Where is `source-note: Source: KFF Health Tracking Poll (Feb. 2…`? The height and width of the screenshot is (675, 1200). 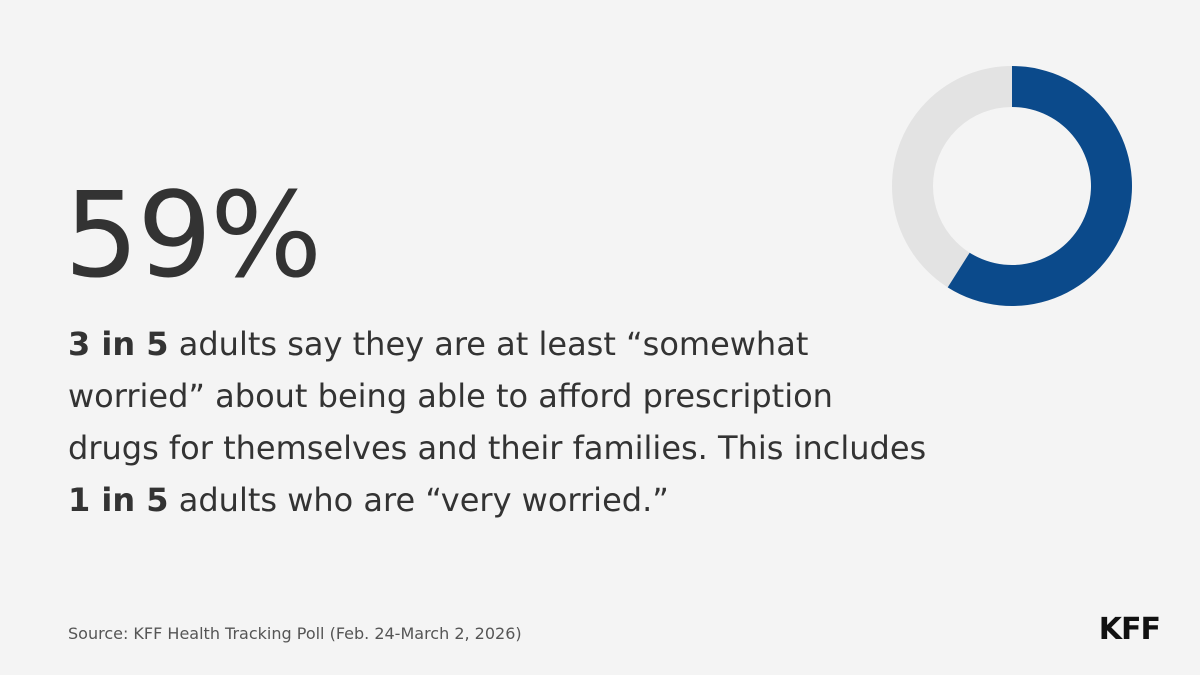
source-note: Source: KFF Health Tracking Poll (Feb. 2… is located at coordinates (295, 633).